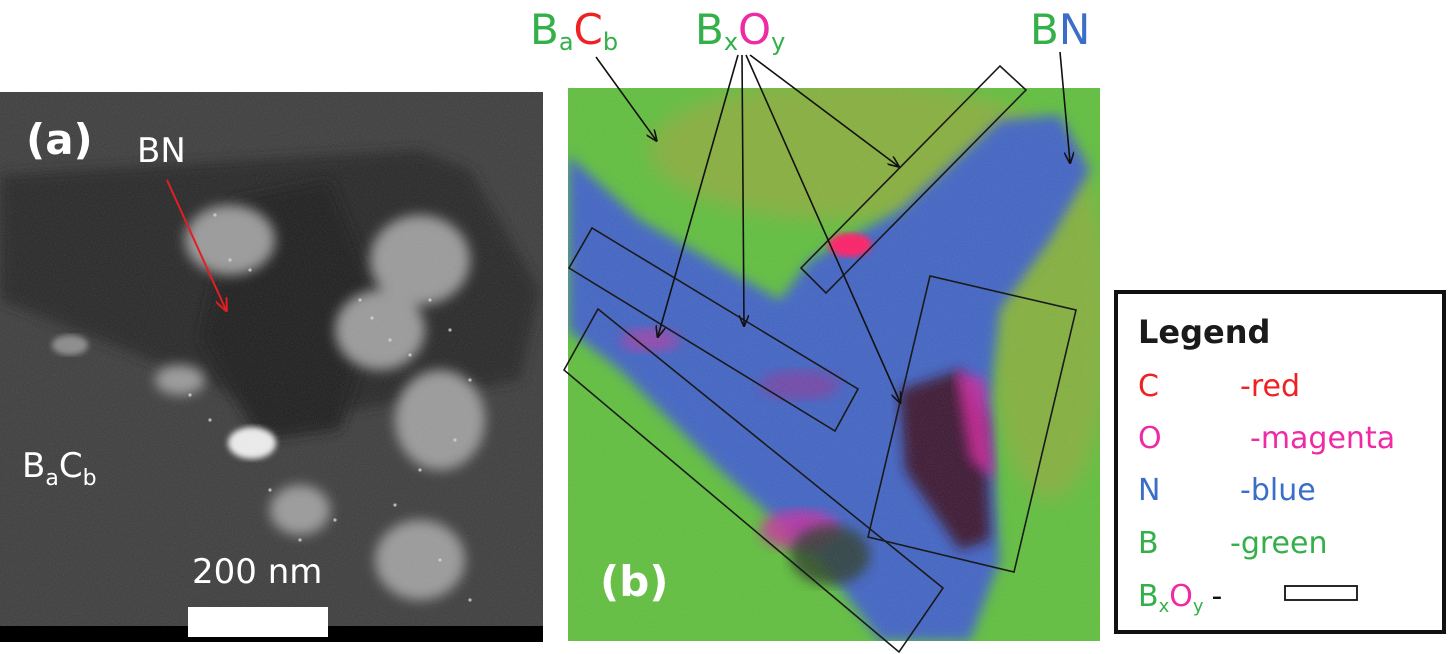  Describe the element at coordinates (59, 139) in the screenshot. I see `panel-a-label: (a)` at that location.